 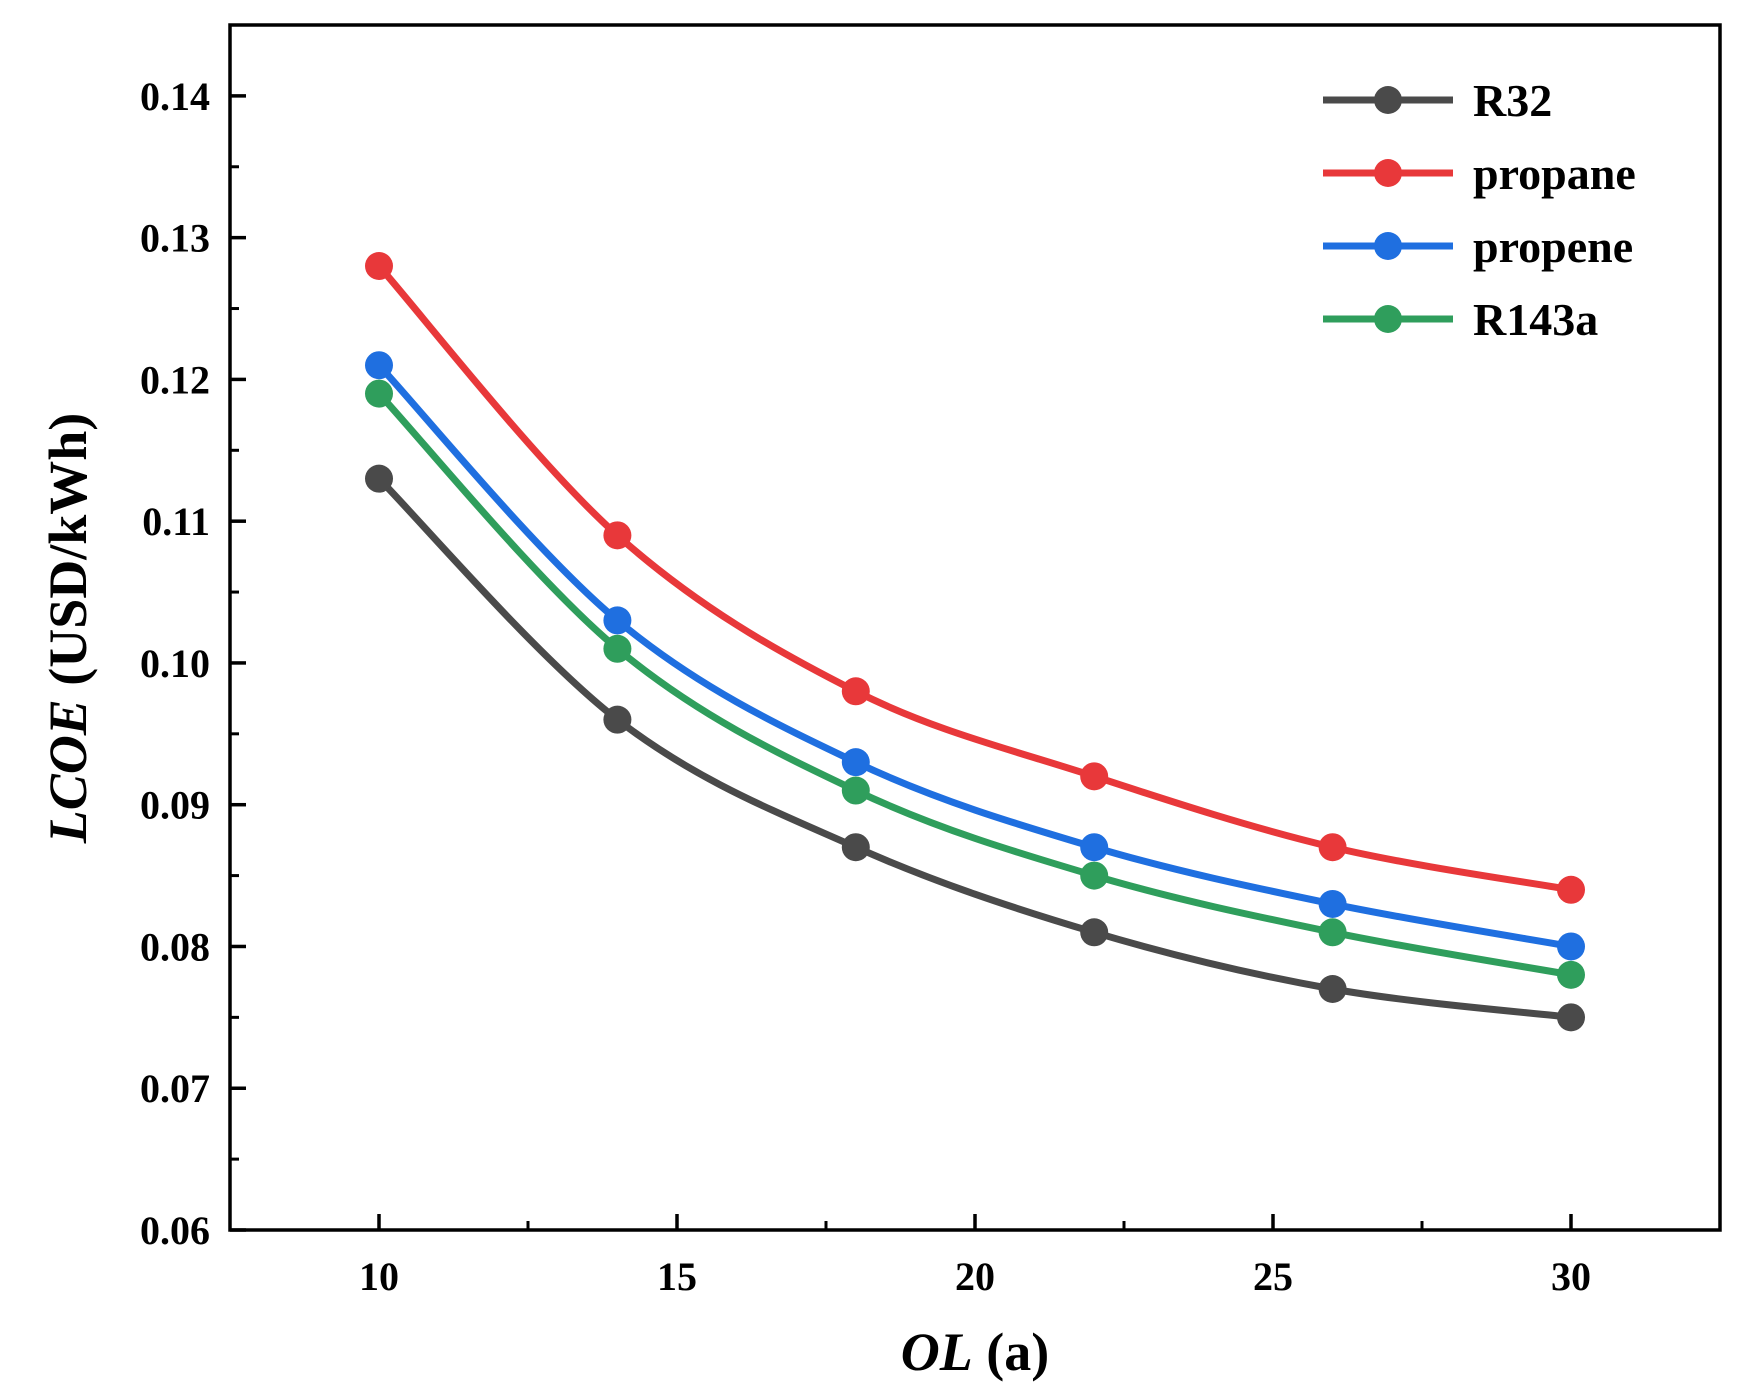 What do you see at coordinates (1388, 173) in the screenshot?
I see `legend-marker-propane` at bounding box center [1388, 173].